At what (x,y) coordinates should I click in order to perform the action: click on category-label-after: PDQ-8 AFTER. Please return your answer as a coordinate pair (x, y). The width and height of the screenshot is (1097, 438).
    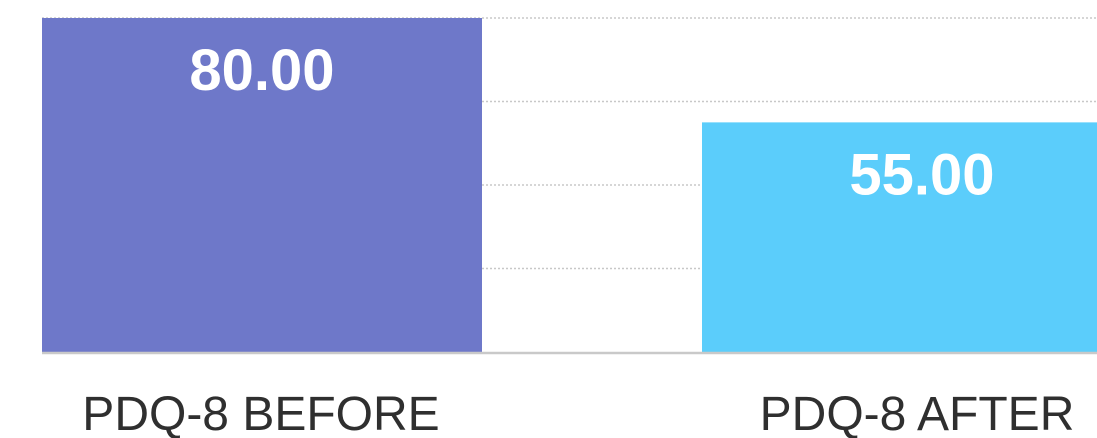
    Looking at the image, I should click on (917, 413).